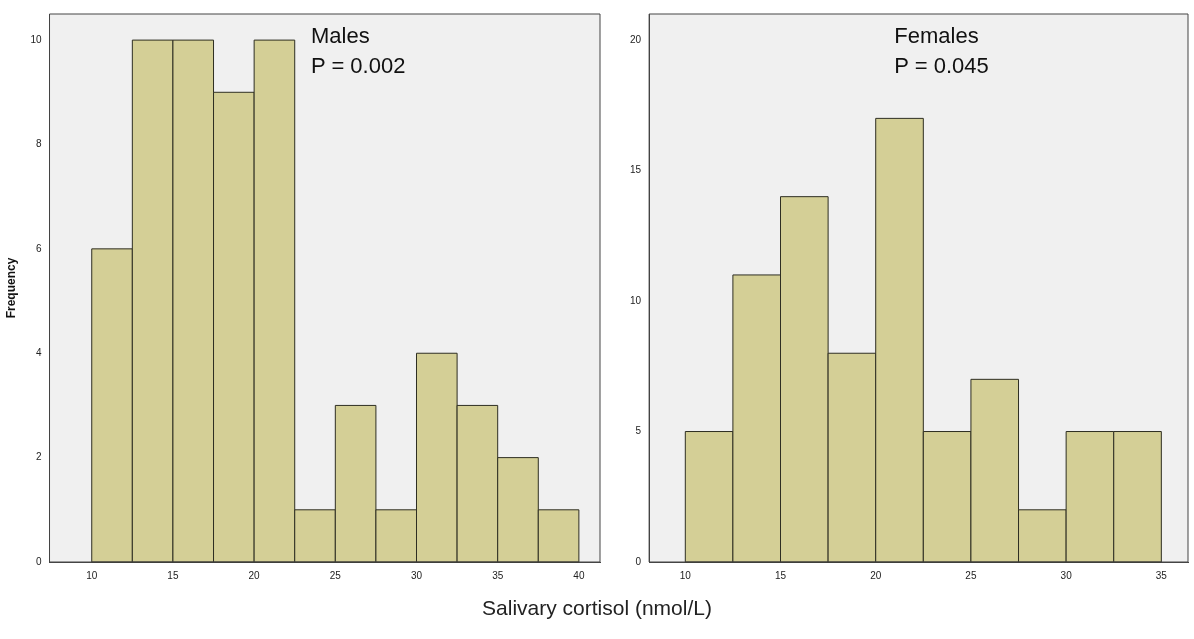 This screenshot has width=1194, height=639. Describe the element at coordinates (636, 39) in the screenshot. I see `y-tick-label: 20` at that location.